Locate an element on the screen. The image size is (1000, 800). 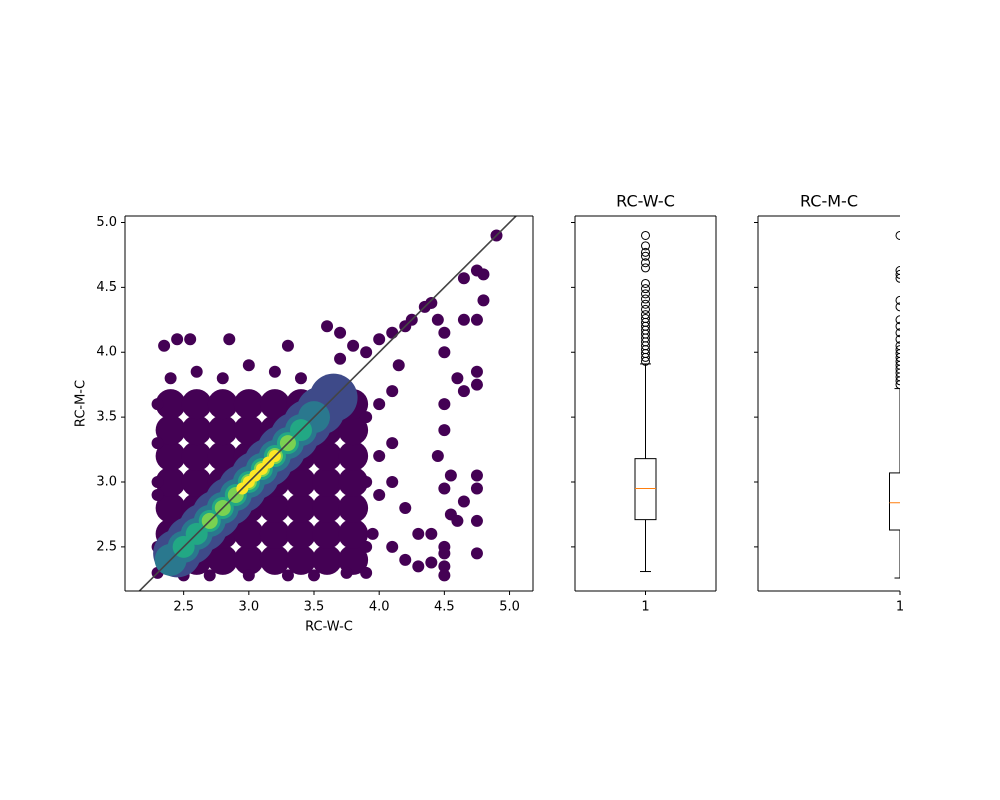
y-tick-label: 3.0 is located at coordinates (106, 482).